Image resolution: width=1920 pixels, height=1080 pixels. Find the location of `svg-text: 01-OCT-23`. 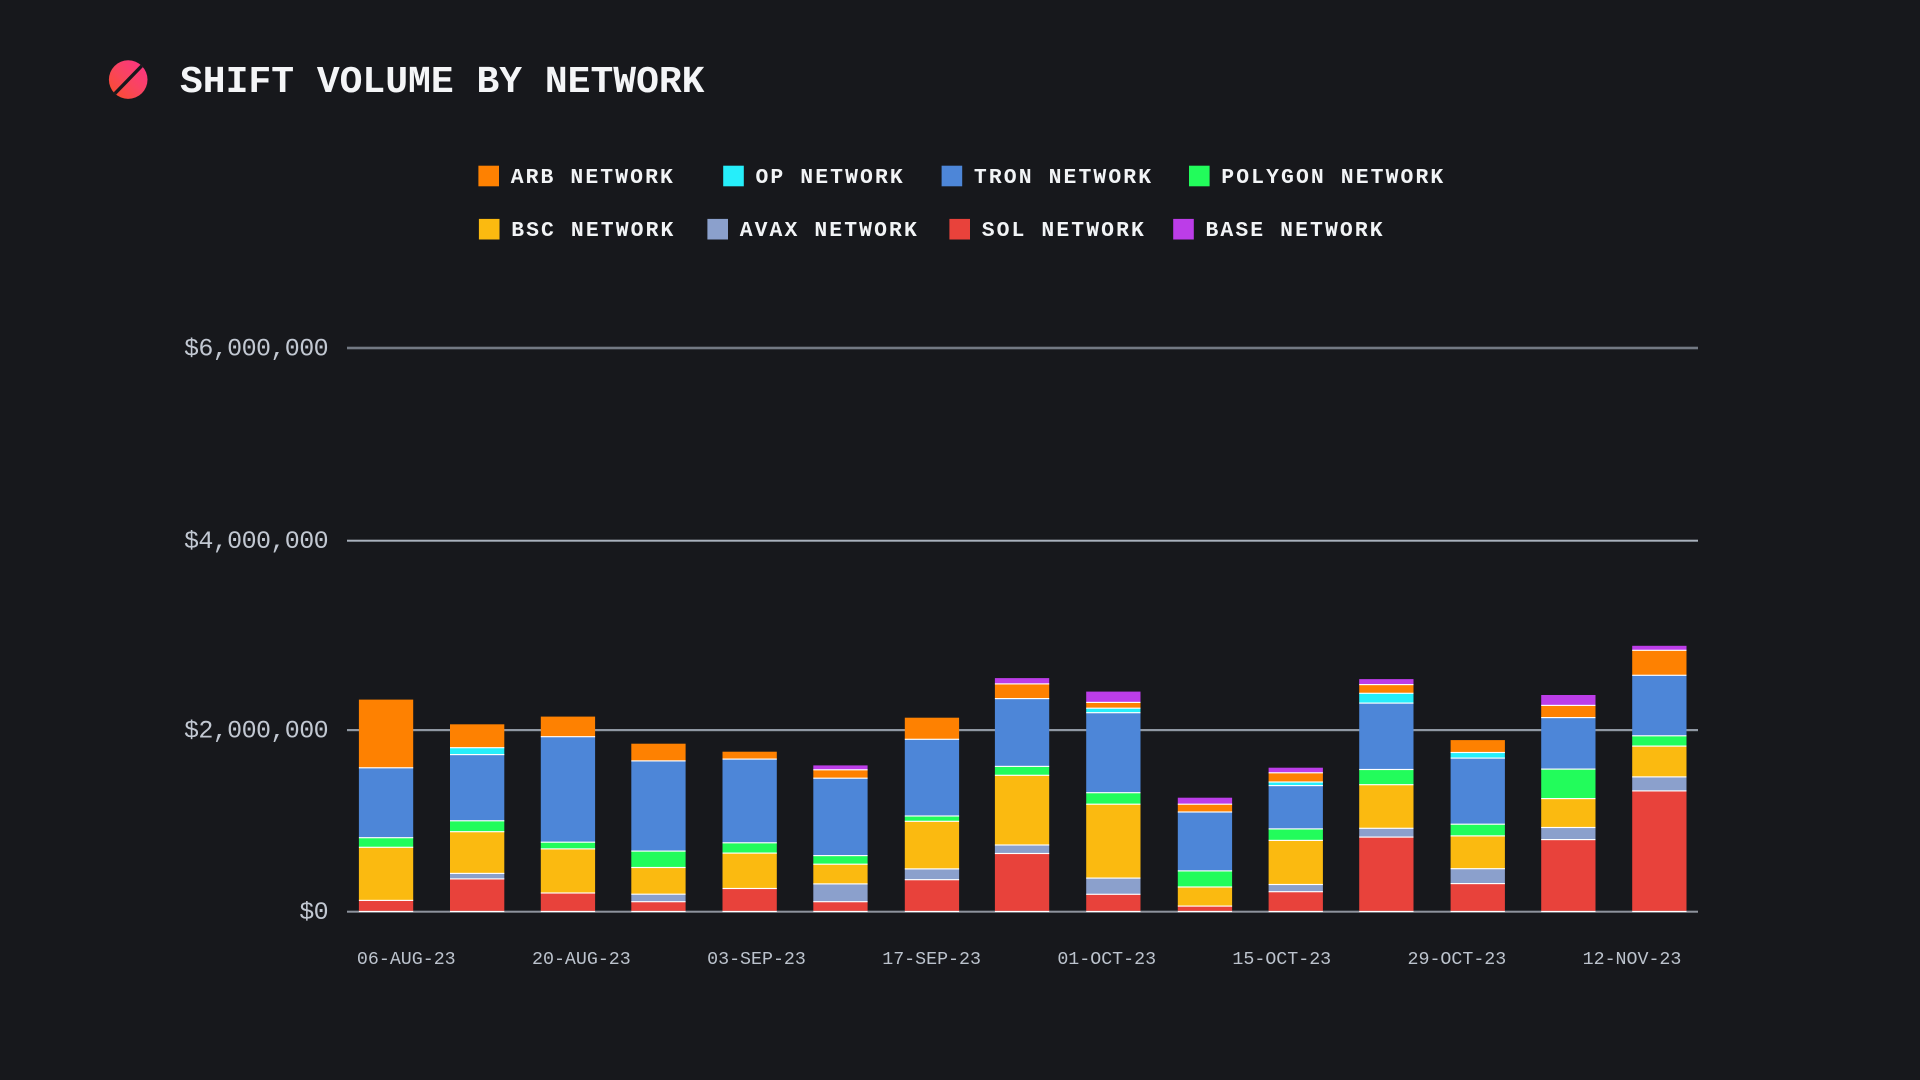

svg-text: 01-OCT-23 is located at coordinates (1106, 960).